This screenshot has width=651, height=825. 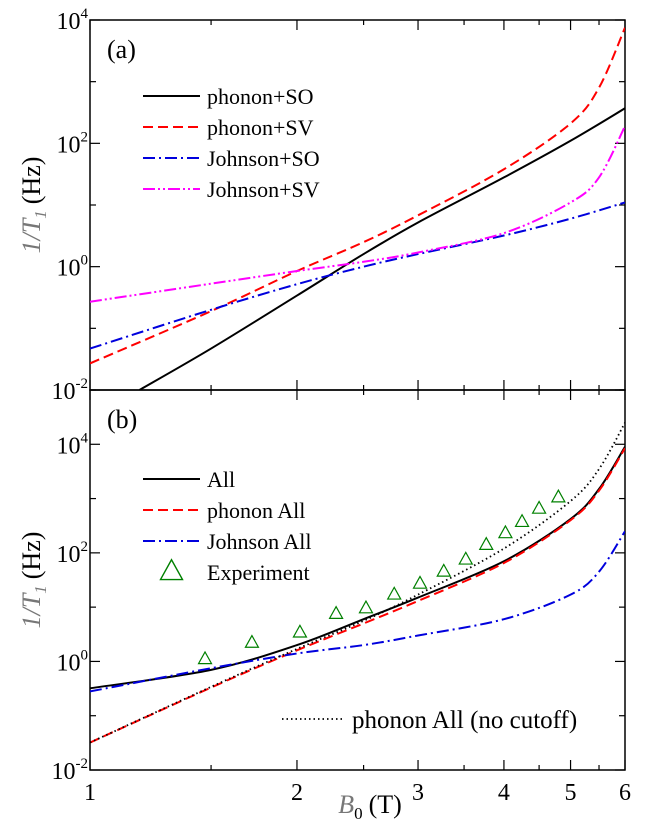 What do you see at coordinates (221, 479) in the screenshot?
I see `legend-label: All` at bounding box center [221, 479].